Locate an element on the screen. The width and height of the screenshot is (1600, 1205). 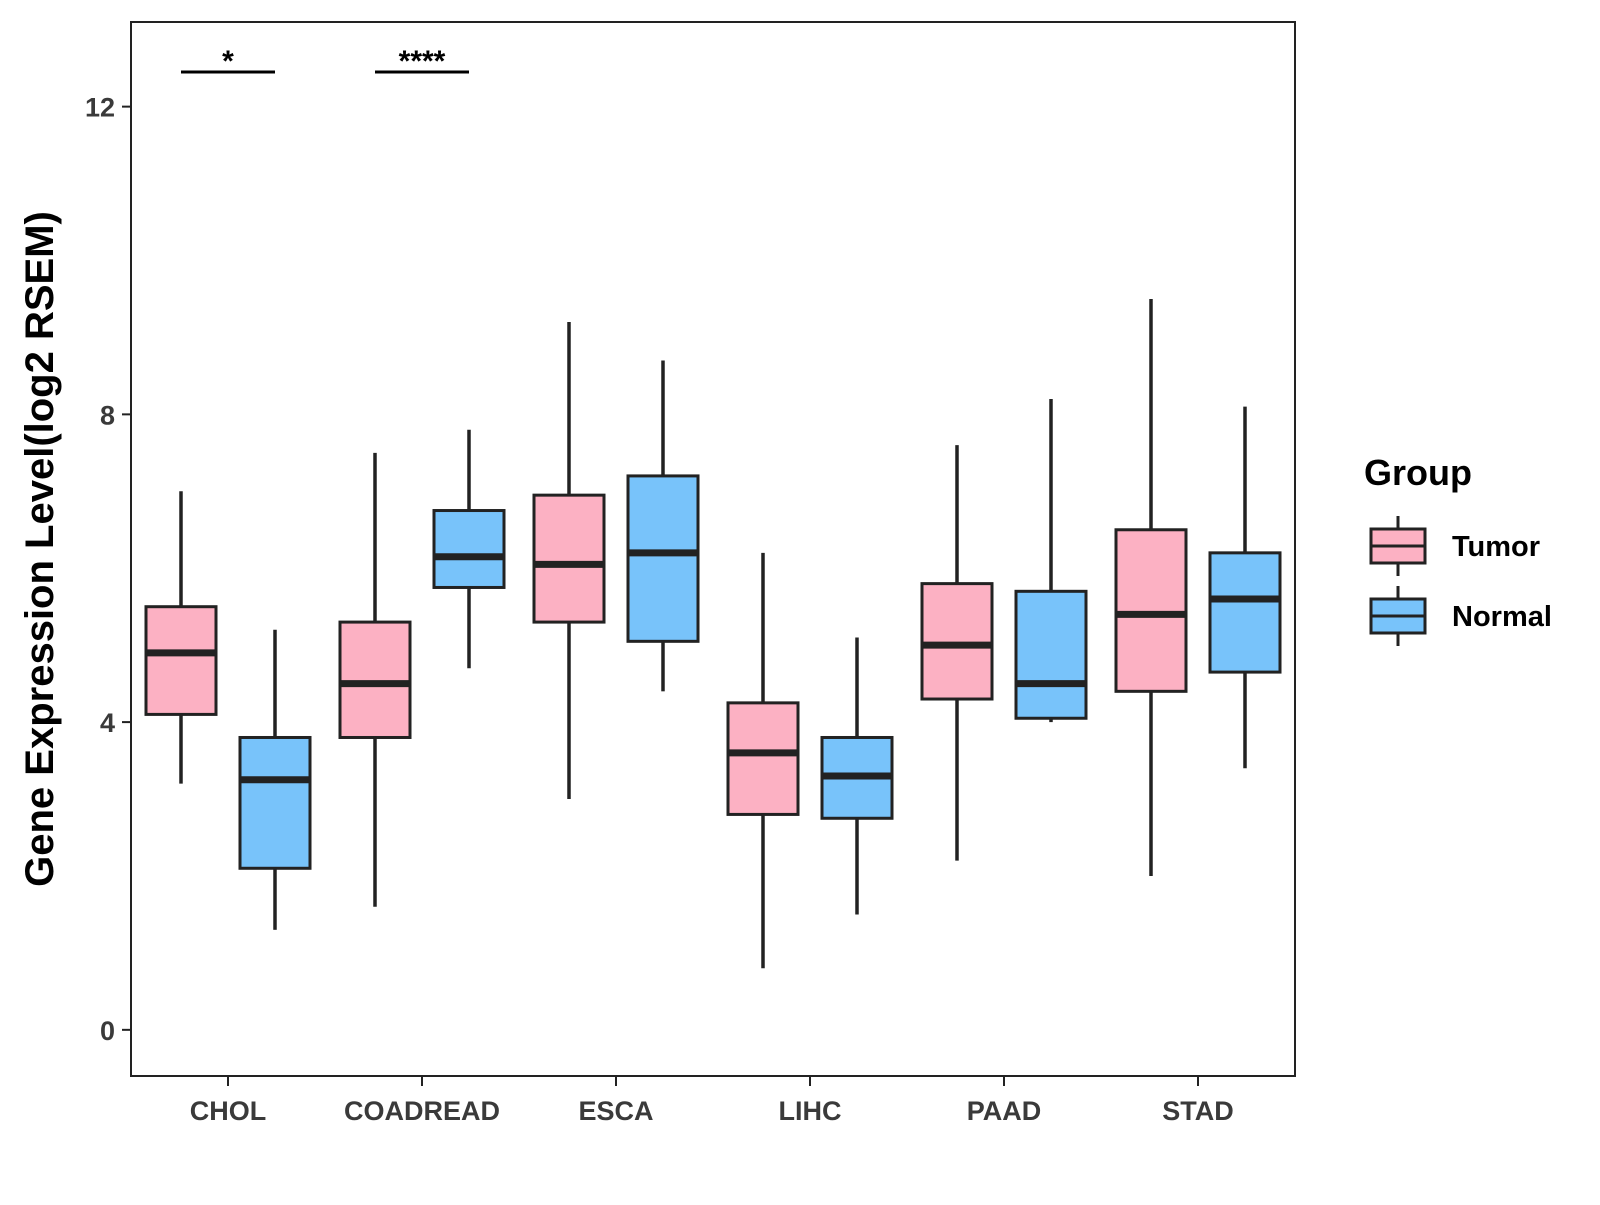
box-normal-chol is located at coordinates (275, 779).